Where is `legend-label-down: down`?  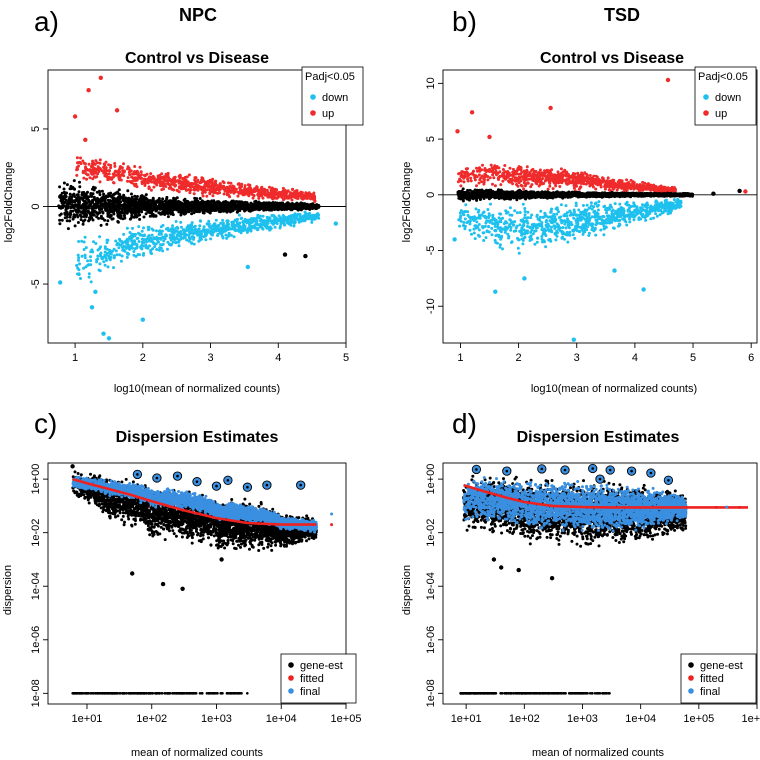
legend-label-down: down is located at coordinates (335, 98).